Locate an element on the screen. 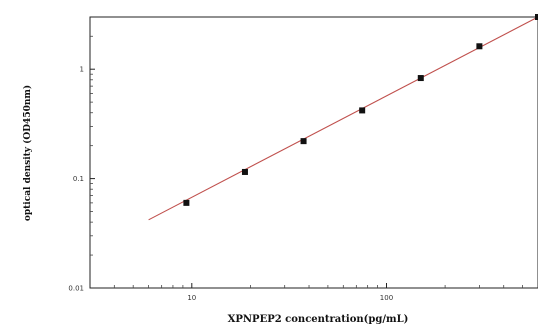 This screenshot has width=538, height=324. y-tick-label: 0.01 is located at coordinates (76, 289).